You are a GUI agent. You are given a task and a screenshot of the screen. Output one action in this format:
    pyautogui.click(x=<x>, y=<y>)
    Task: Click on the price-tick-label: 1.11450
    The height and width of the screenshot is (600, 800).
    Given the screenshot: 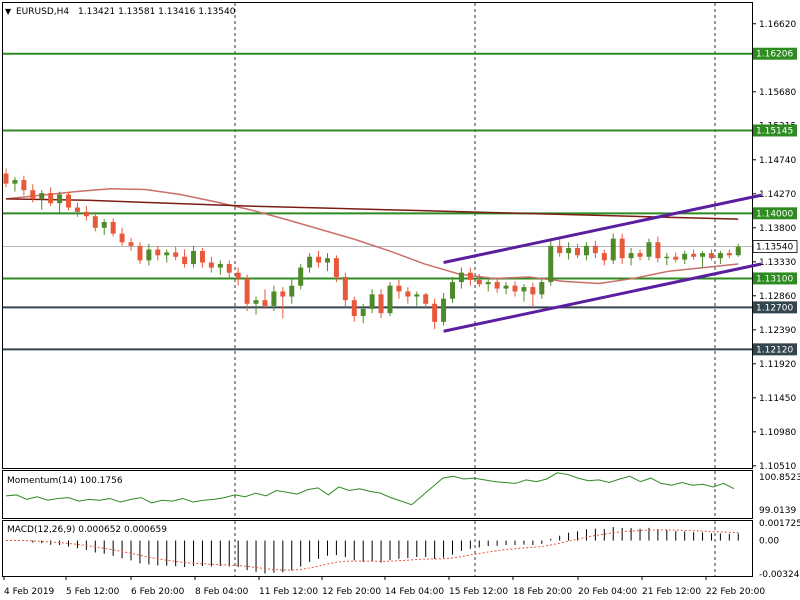 What is the action you would take?
    pyautogui.click(x=777, y=399)
    